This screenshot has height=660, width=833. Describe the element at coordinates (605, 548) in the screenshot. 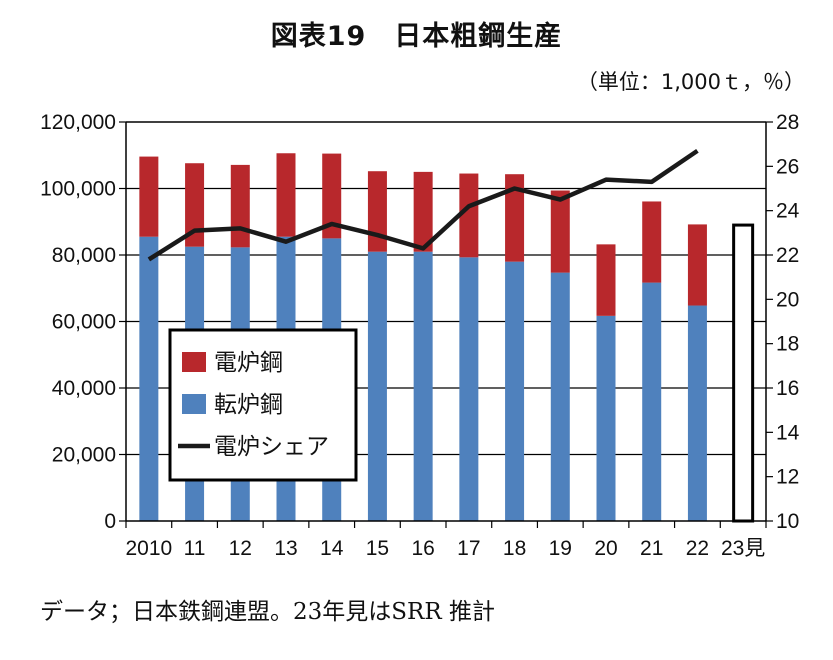

I see `x-tick-label: 20` at that location.